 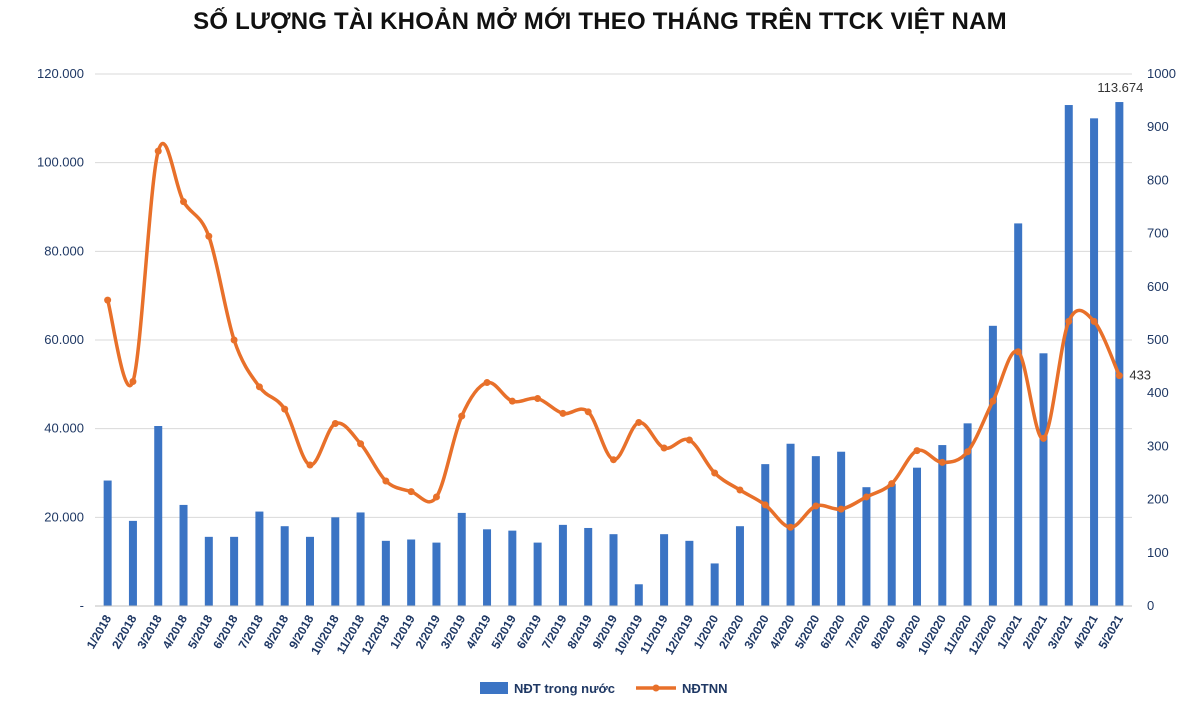 What do you see at coordinates (1158, 126) in the screenshot?
I see `right-tick-label: 900` at bounding box center [1158, 126].